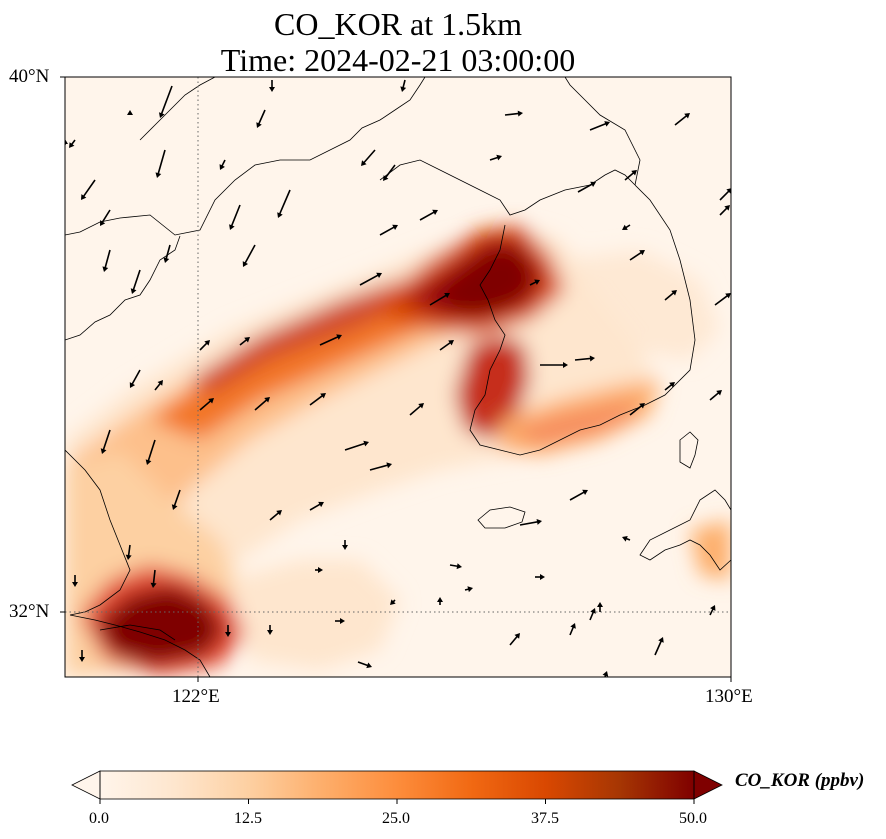 This screenshot has width=886, height=839. Describe the element at coordinates (160, 625) in the screenshot. I see `plume-shanghai-core` at that location.